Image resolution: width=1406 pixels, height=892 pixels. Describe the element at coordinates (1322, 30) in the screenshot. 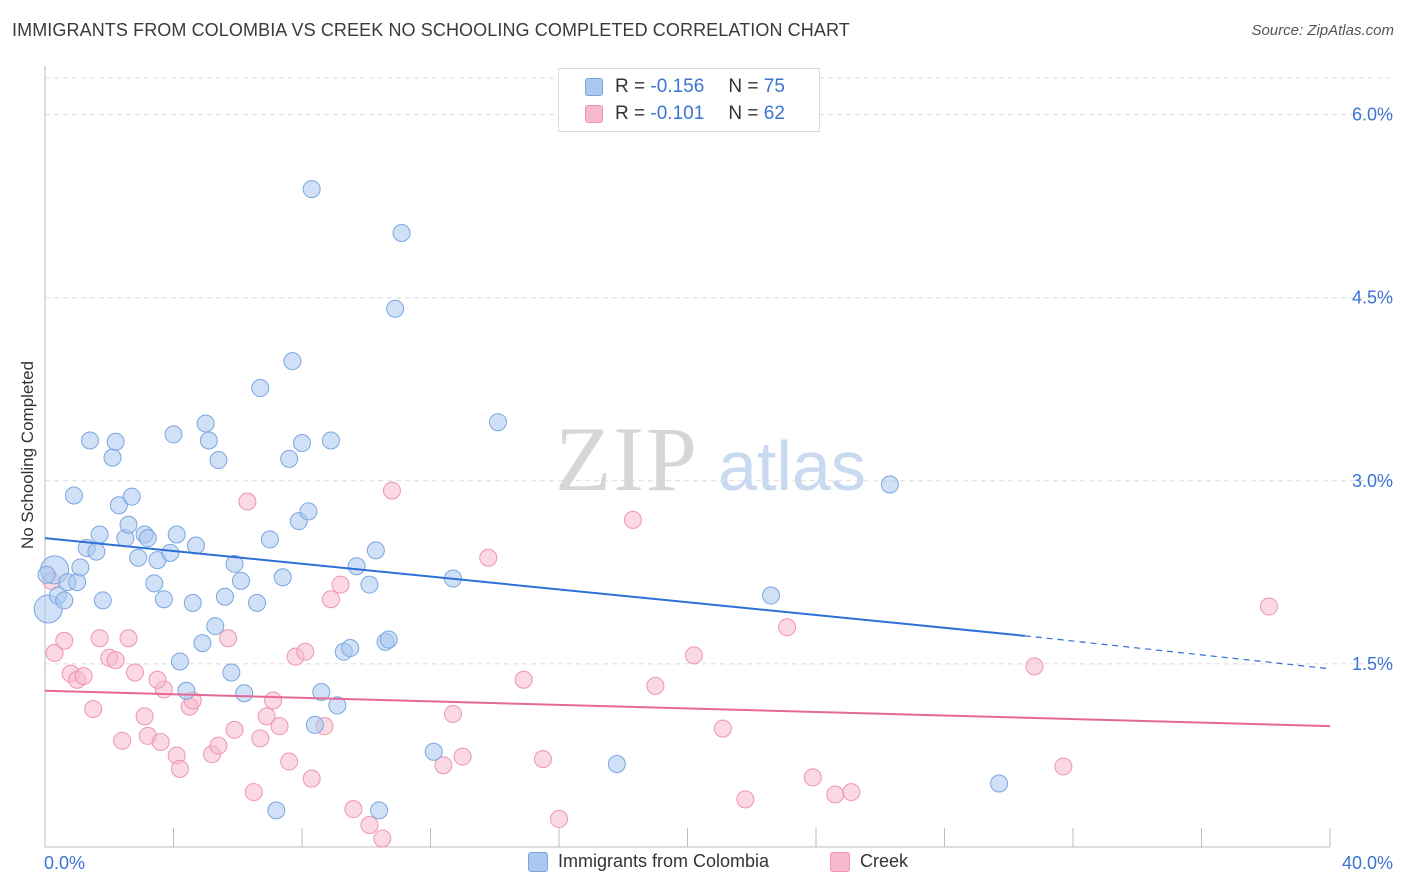

I see `source-label: Source: ZipAtlas.com` at that location.